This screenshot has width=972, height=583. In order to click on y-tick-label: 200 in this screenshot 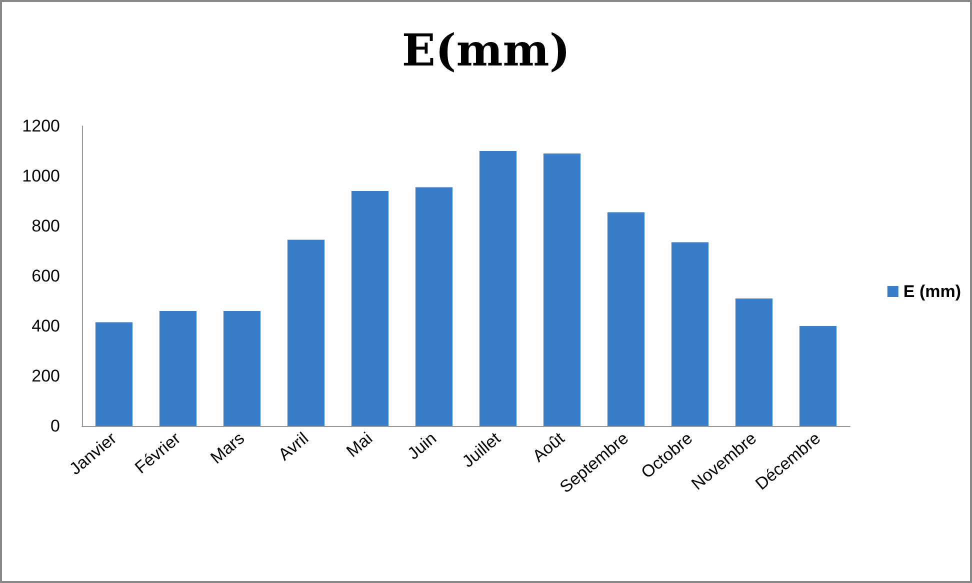, I will do `click(46, 376)`.